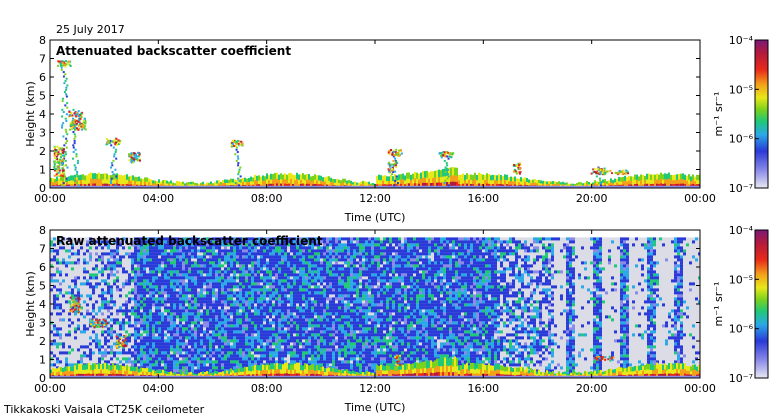 The image size is (780, 420). What do you see at coordinates (42, 114) in the screenshot?
I see `y-tick-label: 4` at bounding box center [42, 114].